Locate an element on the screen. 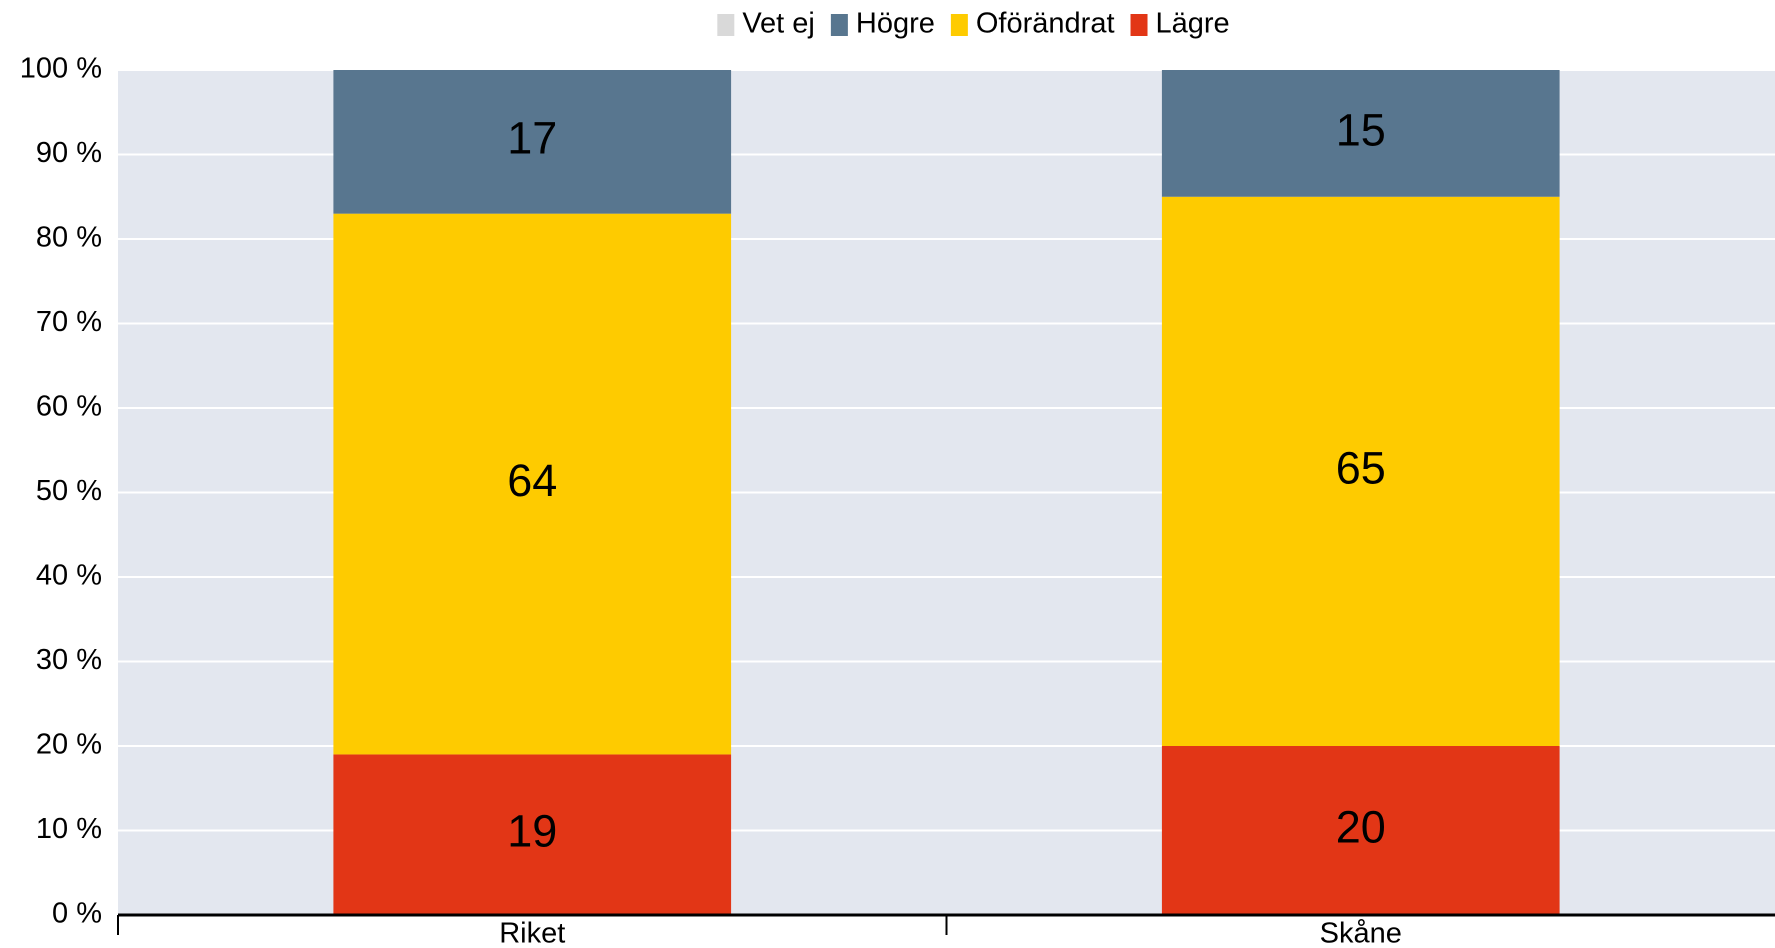 This screenshot has height=948, width=1775. y-tick-label: 60 % is located at coordinates (69, 407).